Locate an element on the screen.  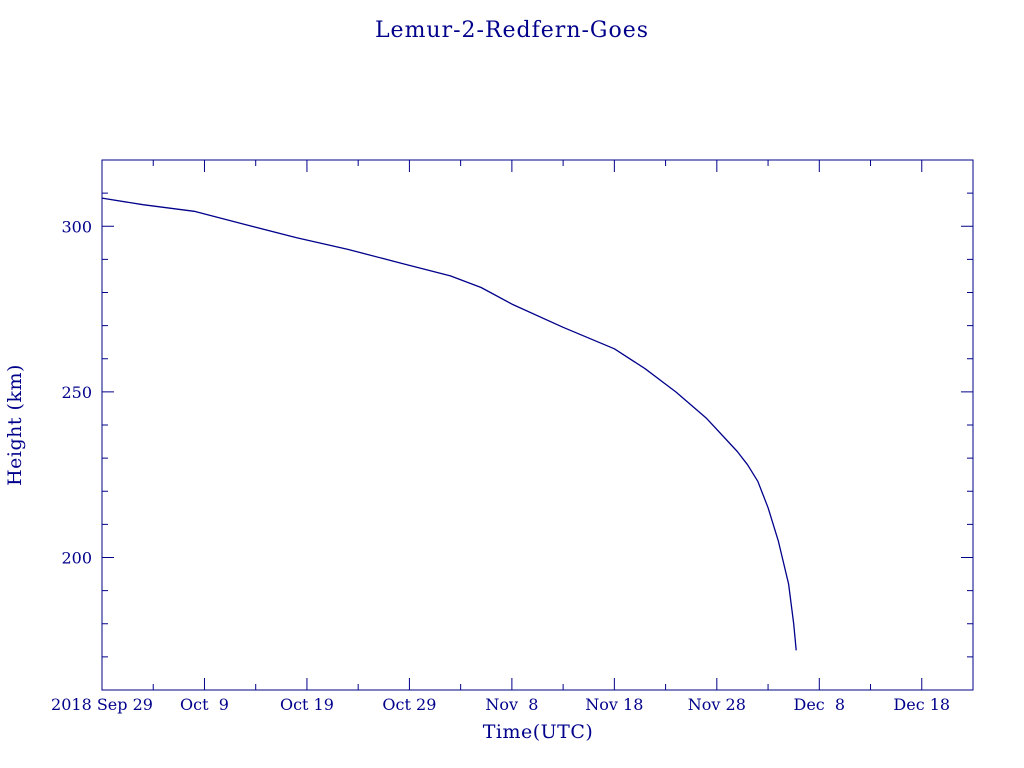
x-tick-label: Nov 28 is located at coordinates (717, 704).